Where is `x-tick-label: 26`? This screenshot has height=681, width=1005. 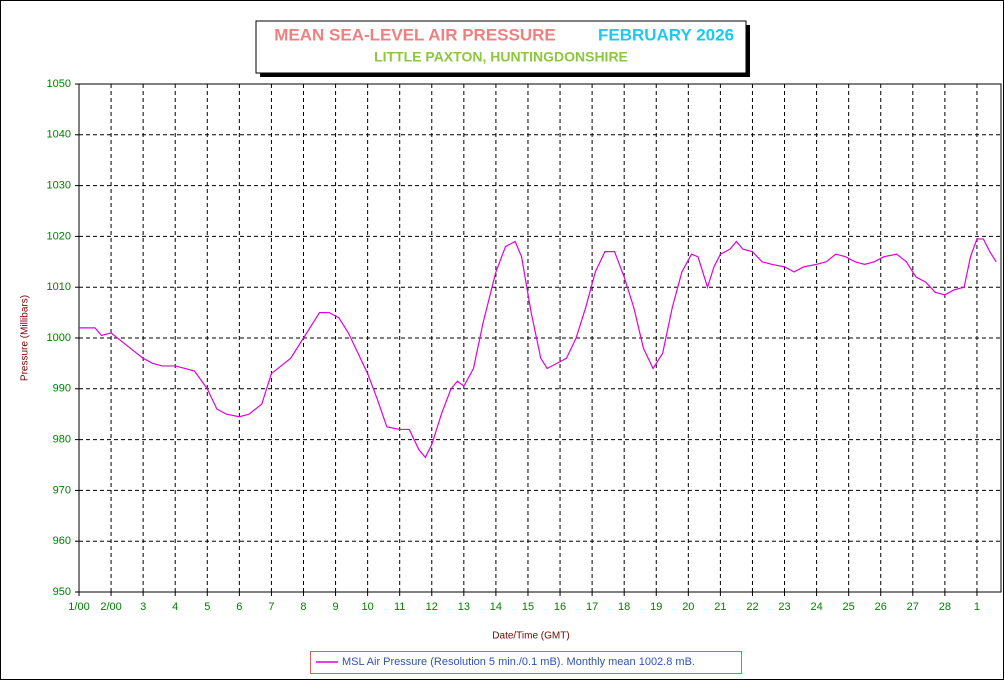 x-tick-label: 26 is located at coordinates (881, 607).